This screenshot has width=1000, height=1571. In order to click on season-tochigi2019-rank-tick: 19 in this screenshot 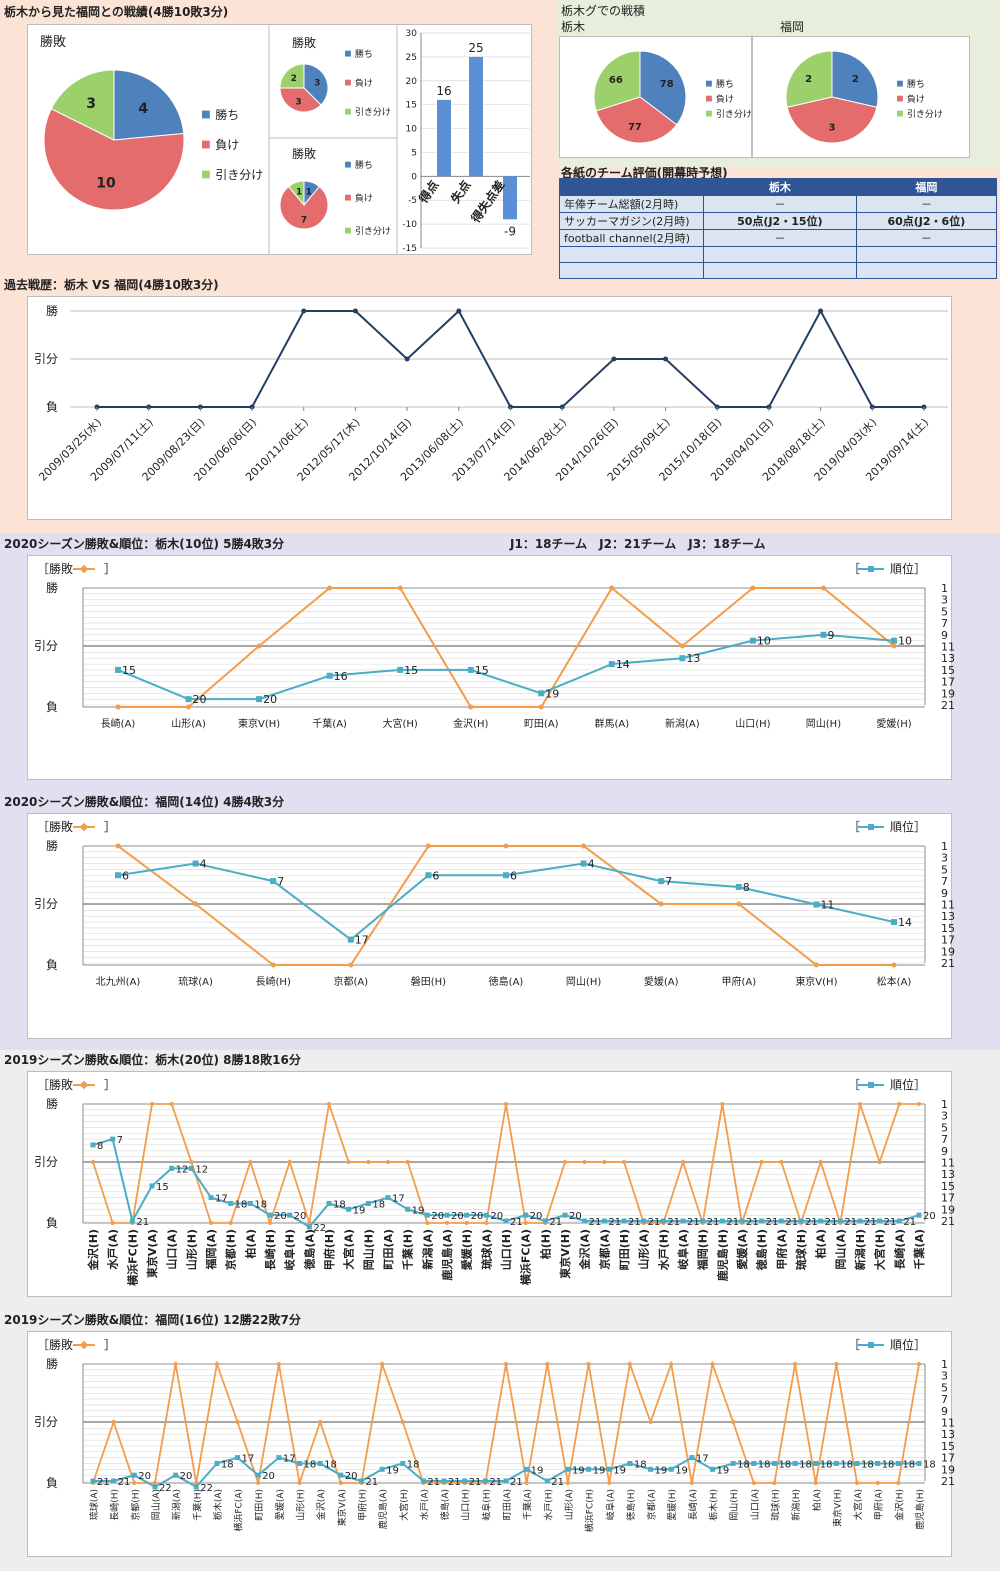, I will do `click(948, 1209)`.